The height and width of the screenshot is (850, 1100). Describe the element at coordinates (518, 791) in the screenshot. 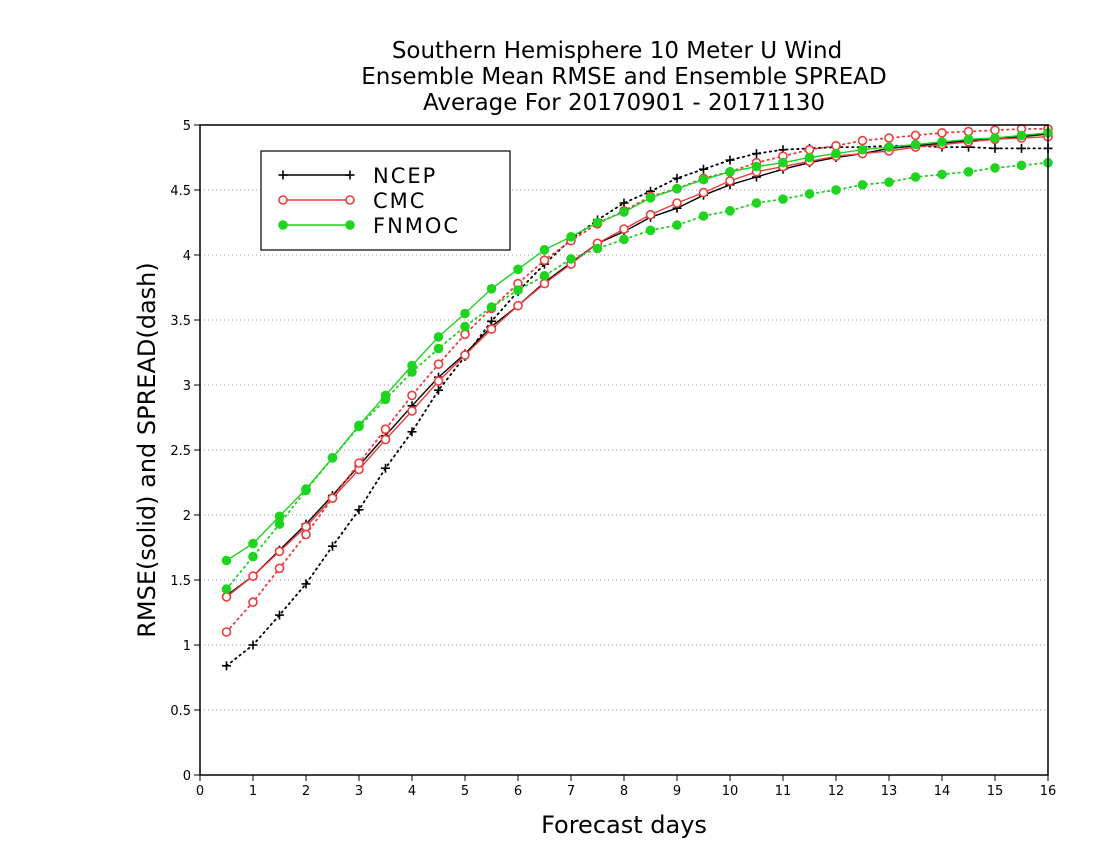

I see `x-tick-label: 6` at that location.